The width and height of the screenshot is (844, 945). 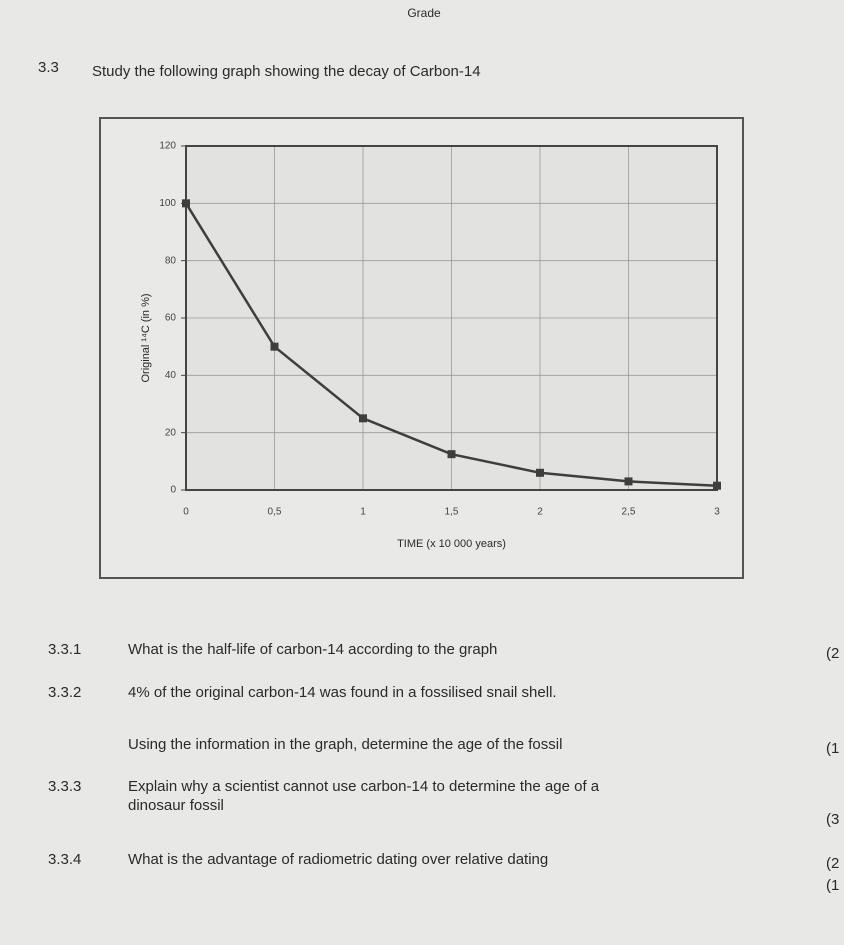 I want to click on y-tick-label: 80, so click(x=171, y=260).